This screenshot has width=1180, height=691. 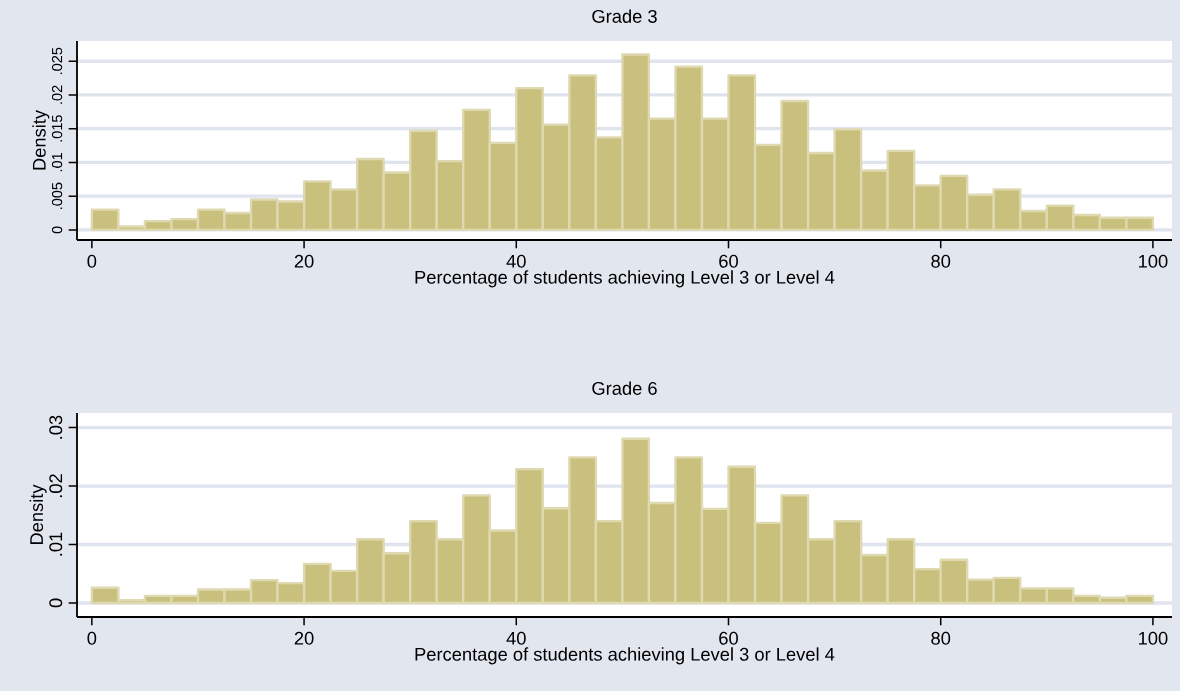 What do you see at coordinates (624, 16) in the screenshot?
I see `chart-title: Grade 3` at bounding box center [624, 16].